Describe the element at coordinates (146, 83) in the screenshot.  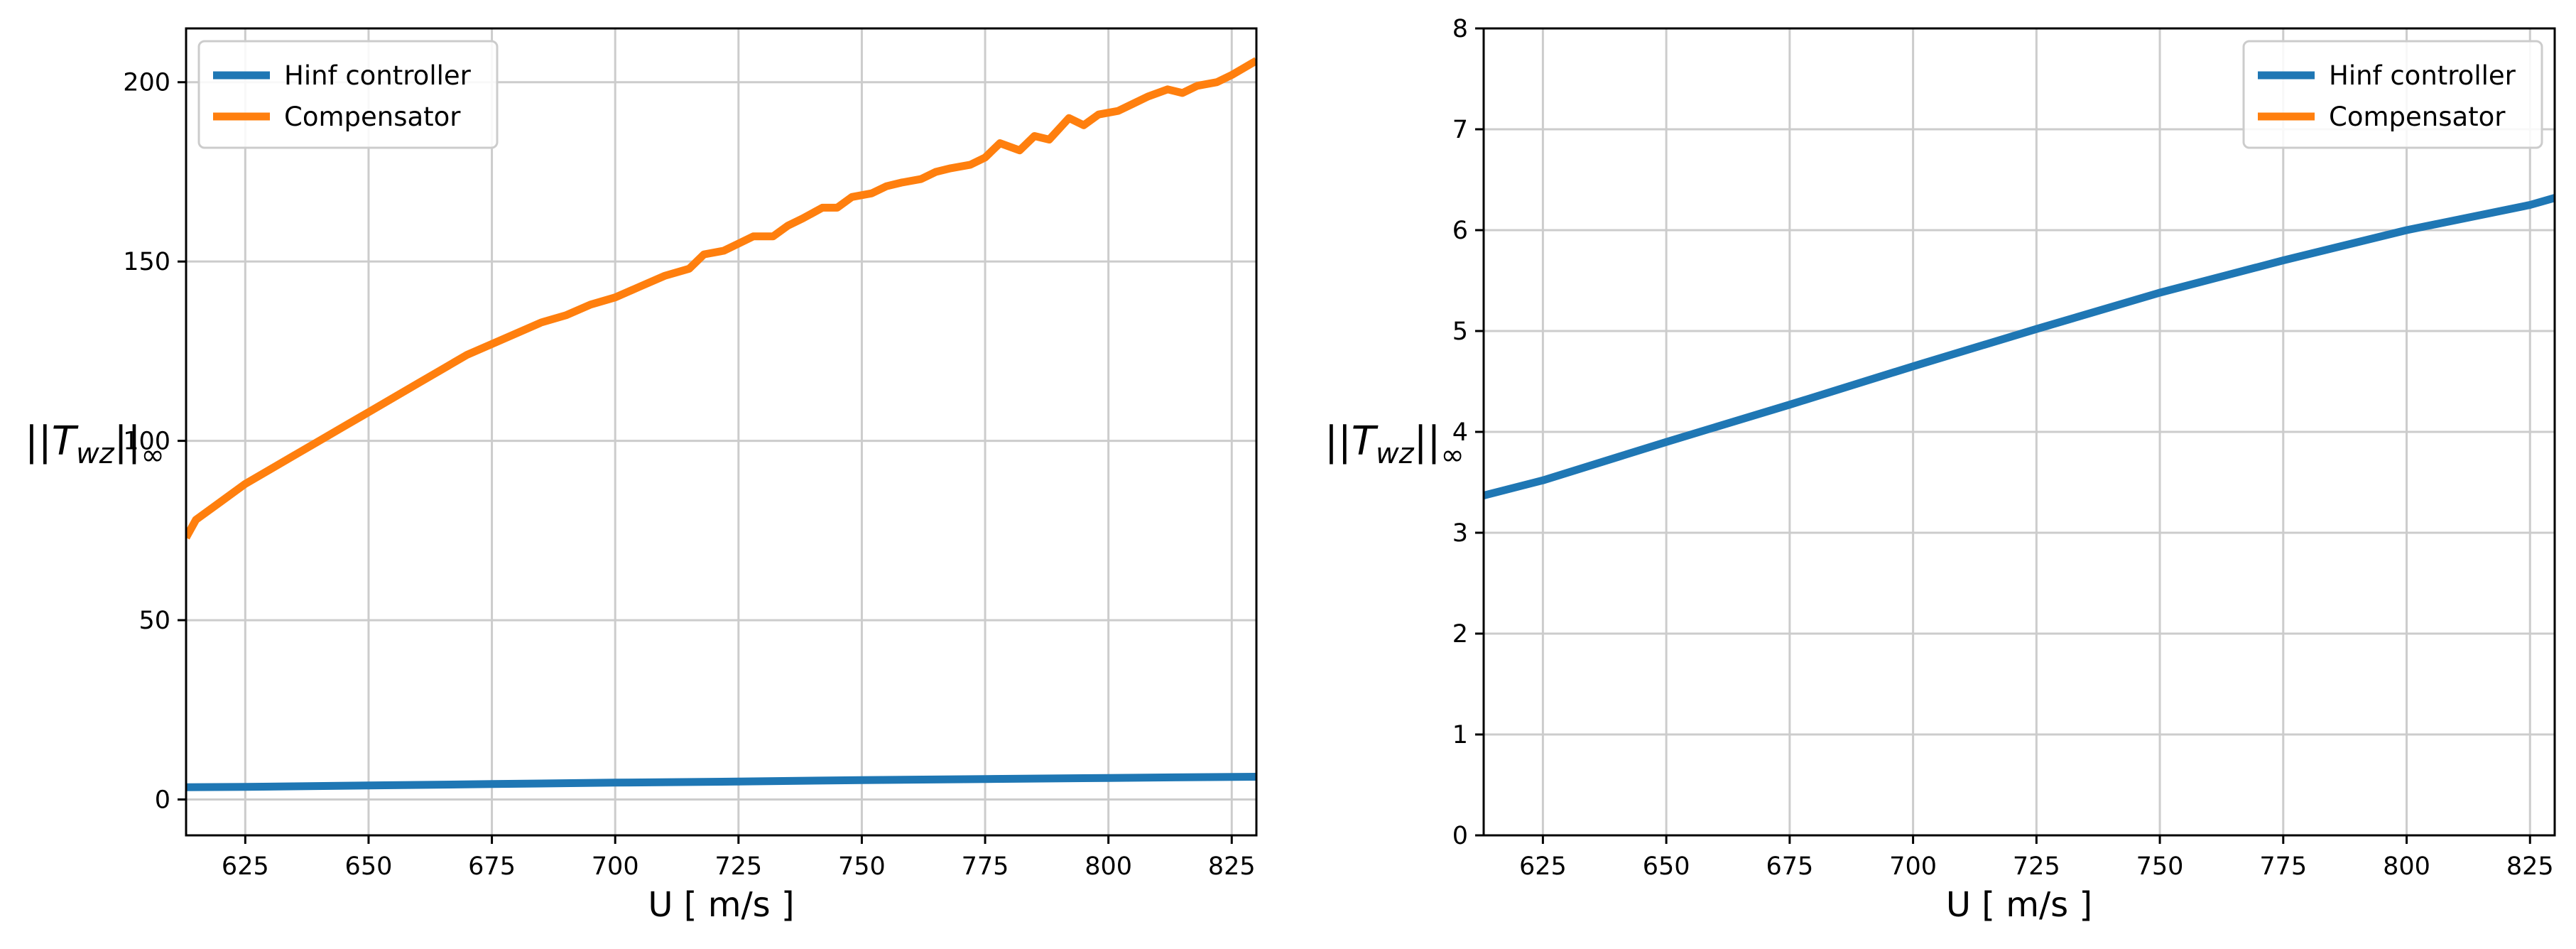
I see `left-ytick-label-200: 200` at that location.